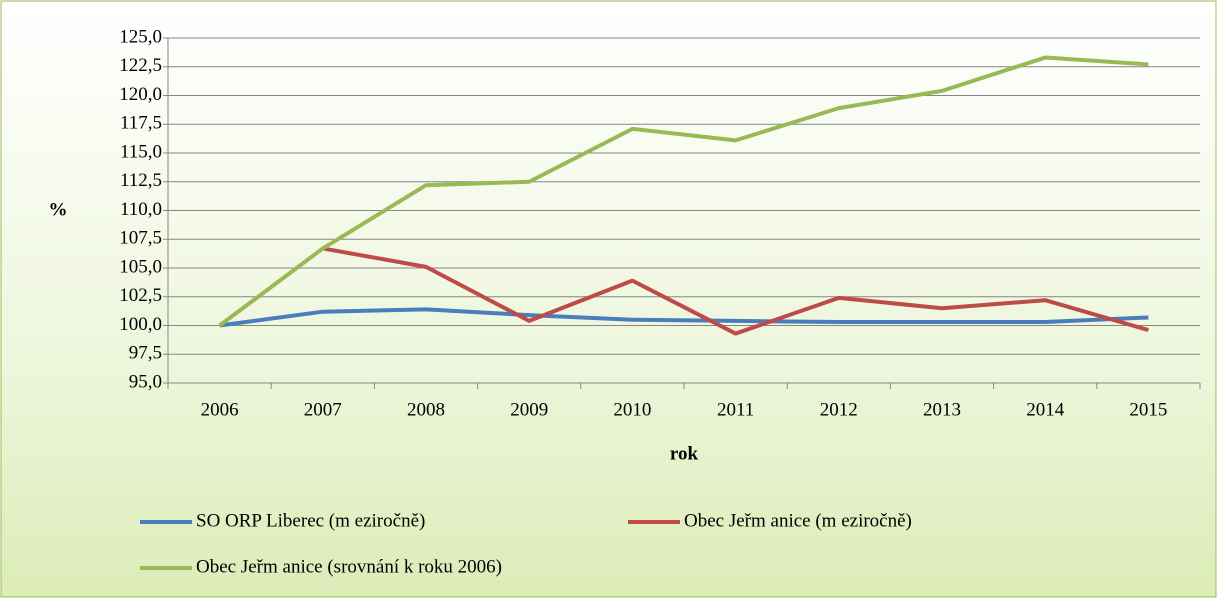 This screenshot has width=1217, height=598. Describe the element at coordinates (141, 151) in the screenshot. I see `y-tick-label: 115,0` at that location.